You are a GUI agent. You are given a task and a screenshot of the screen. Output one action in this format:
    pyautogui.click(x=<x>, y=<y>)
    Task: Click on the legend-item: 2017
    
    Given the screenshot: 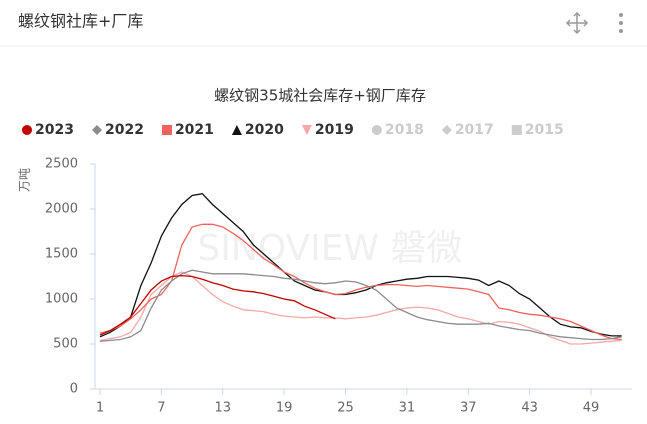 What is the action you would take?
    pyautogui.click(x=467, y=130)
    